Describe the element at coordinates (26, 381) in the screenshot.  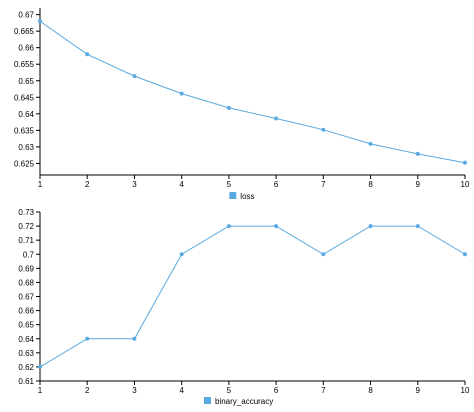
I see `y-tick-label: 0.61` at that location.